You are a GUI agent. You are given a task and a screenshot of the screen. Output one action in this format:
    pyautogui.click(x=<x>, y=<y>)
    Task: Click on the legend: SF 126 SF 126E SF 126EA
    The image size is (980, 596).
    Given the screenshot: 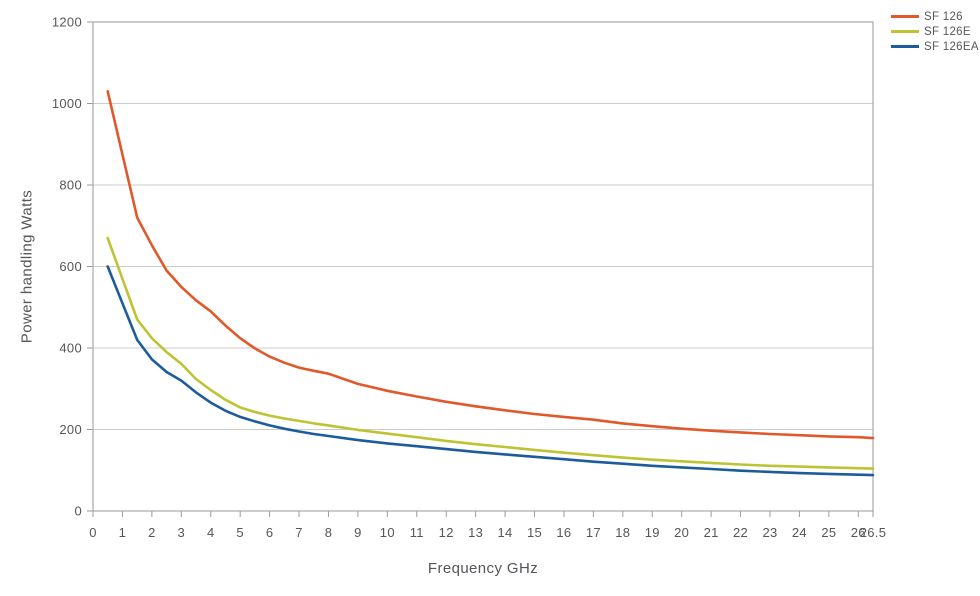 What is the action you would take?
    pyautogui.click(x=935, y=31)
    